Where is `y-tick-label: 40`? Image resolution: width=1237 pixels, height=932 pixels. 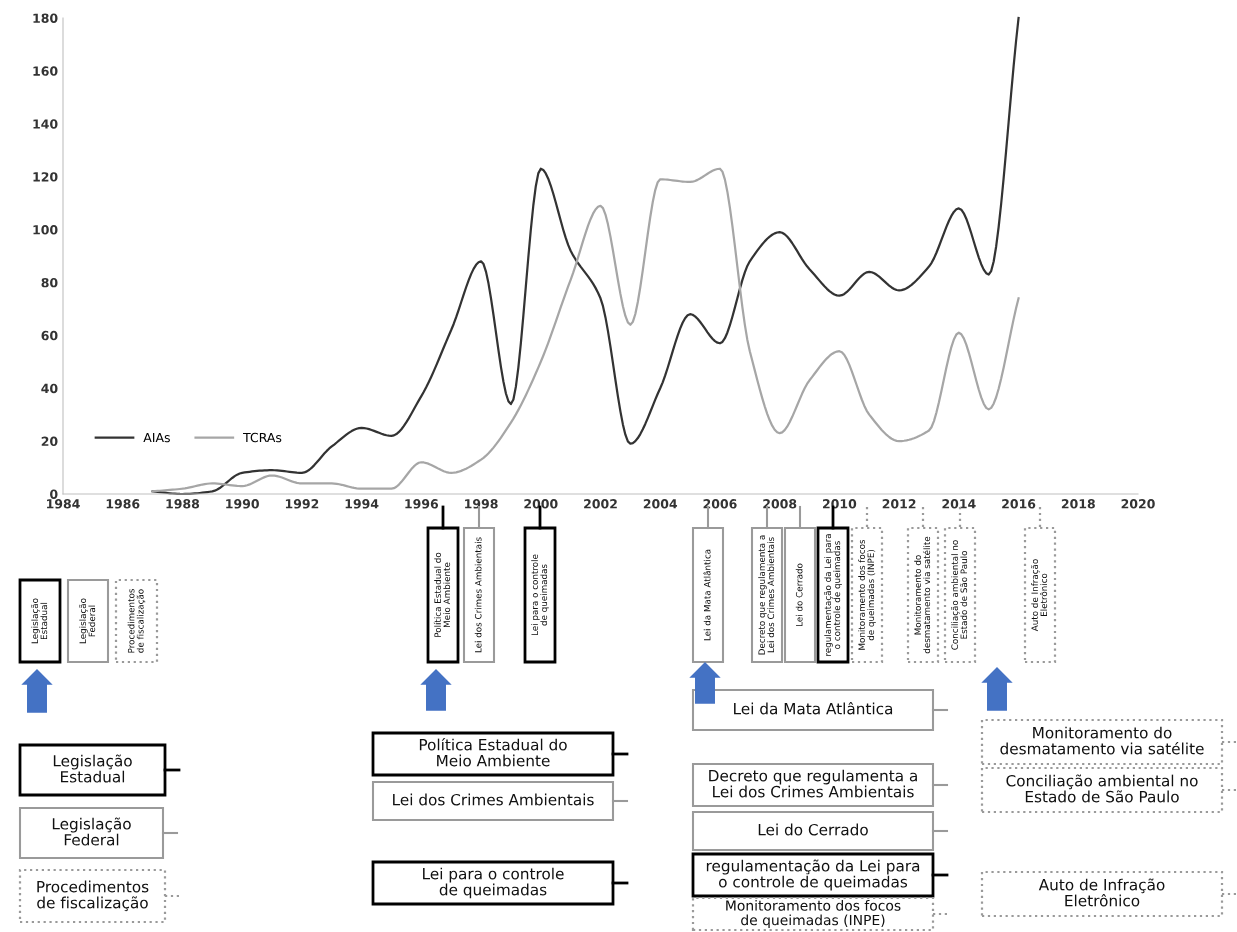 y-tick-label: 40 is located at coordinates (49, 388).